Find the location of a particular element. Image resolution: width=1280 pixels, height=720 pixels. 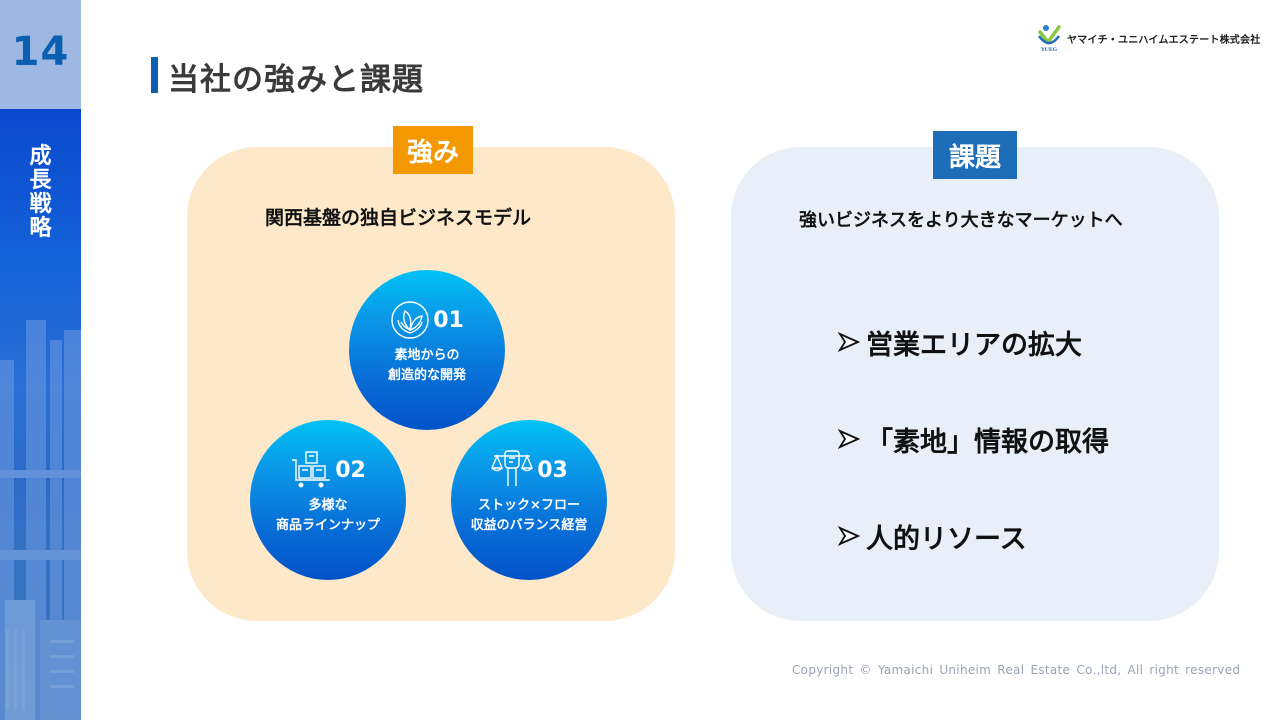

section-label-char: 長 is located at coordinates (40, 180).